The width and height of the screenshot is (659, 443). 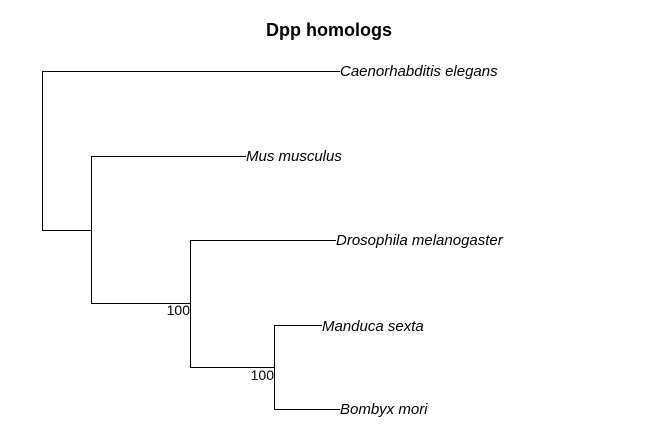 What do you see at coordinates (294, 156) in the screenshot?
I see `leaf-label-mus-musculus: Mus musculus` at bounding box center [294, 156].